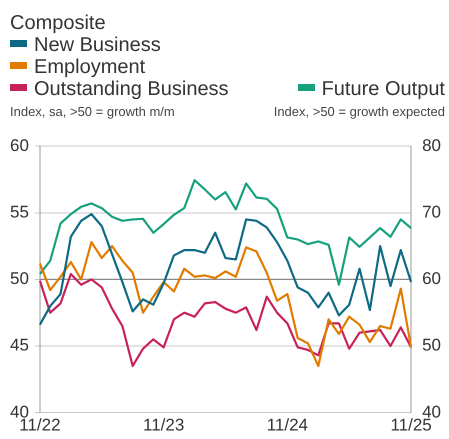 The height and width of the screenshot is (439, 449). I want to click on y-axis-title: Index, sa, >50 = growth m/m, so click(92, 111).